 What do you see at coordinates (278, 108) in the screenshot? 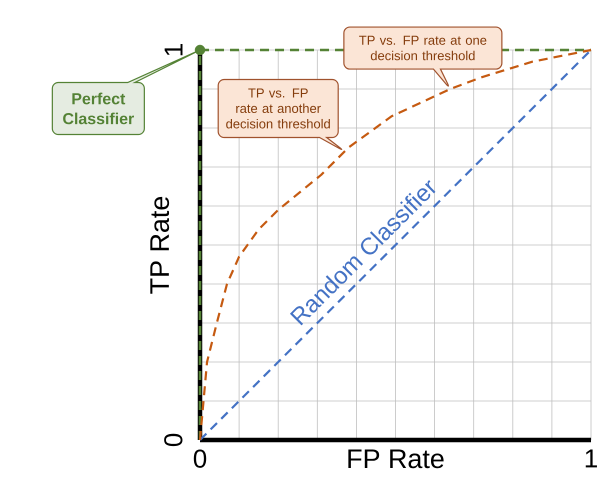
I see `annotation: TP vs. FP rate at another decision threshold` at bounding box center [278, 108].